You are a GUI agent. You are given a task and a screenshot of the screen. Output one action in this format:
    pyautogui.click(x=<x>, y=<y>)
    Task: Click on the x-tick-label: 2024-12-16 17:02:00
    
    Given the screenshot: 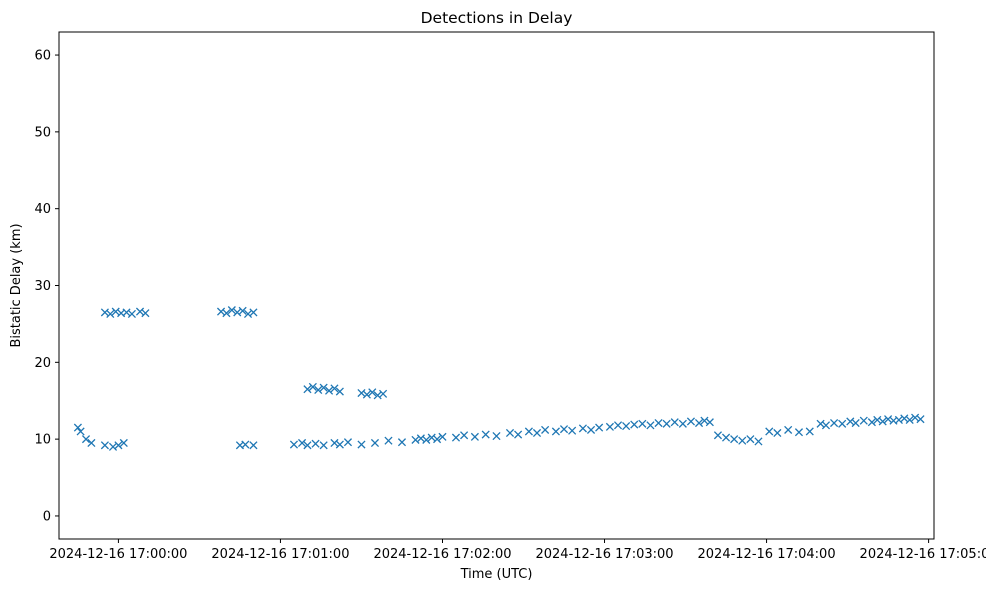 What is the action you would take?
    pyautogui.click(x=442, y=554)
    